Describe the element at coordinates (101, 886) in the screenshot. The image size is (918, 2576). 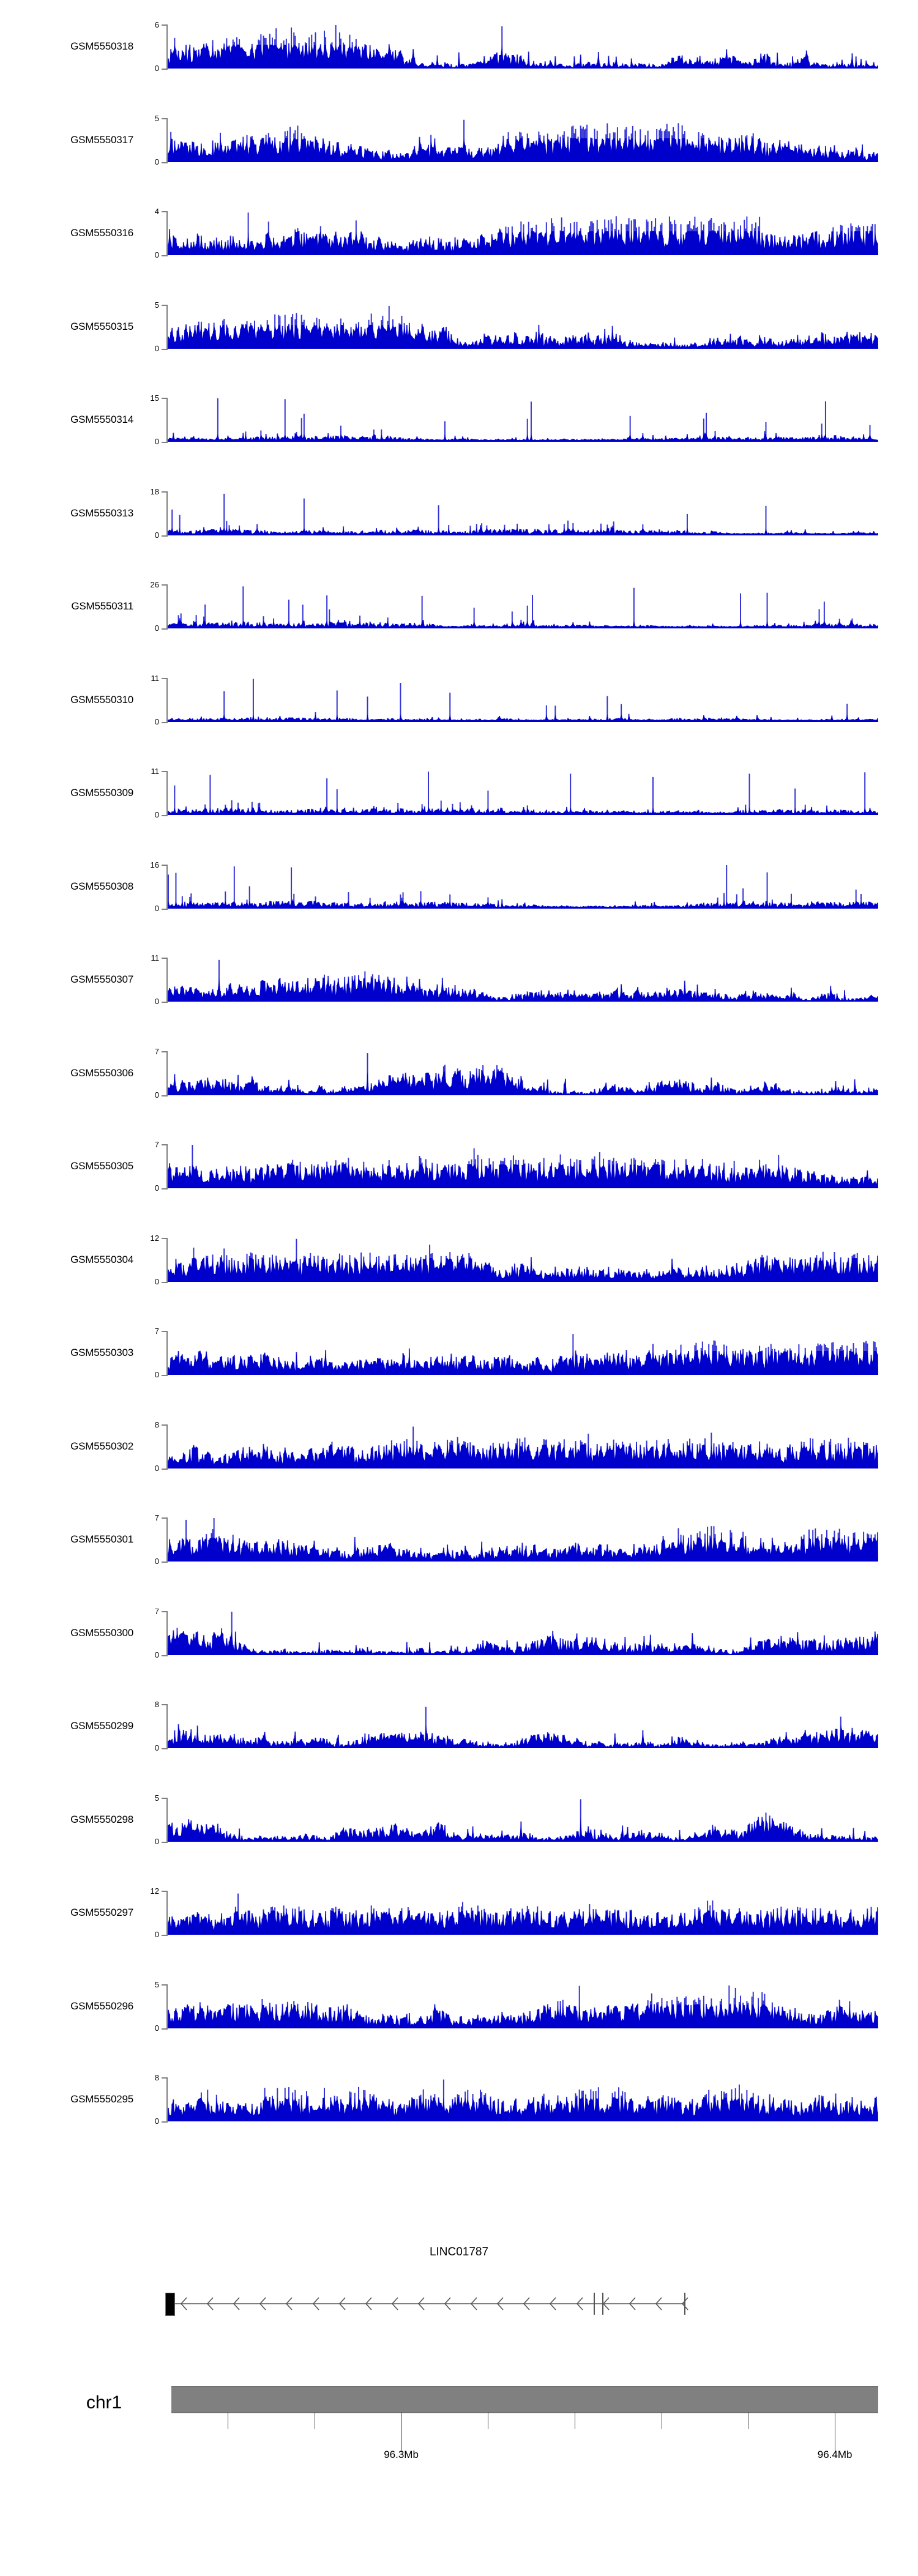
I see `track-label: GSM5550308` at that location.